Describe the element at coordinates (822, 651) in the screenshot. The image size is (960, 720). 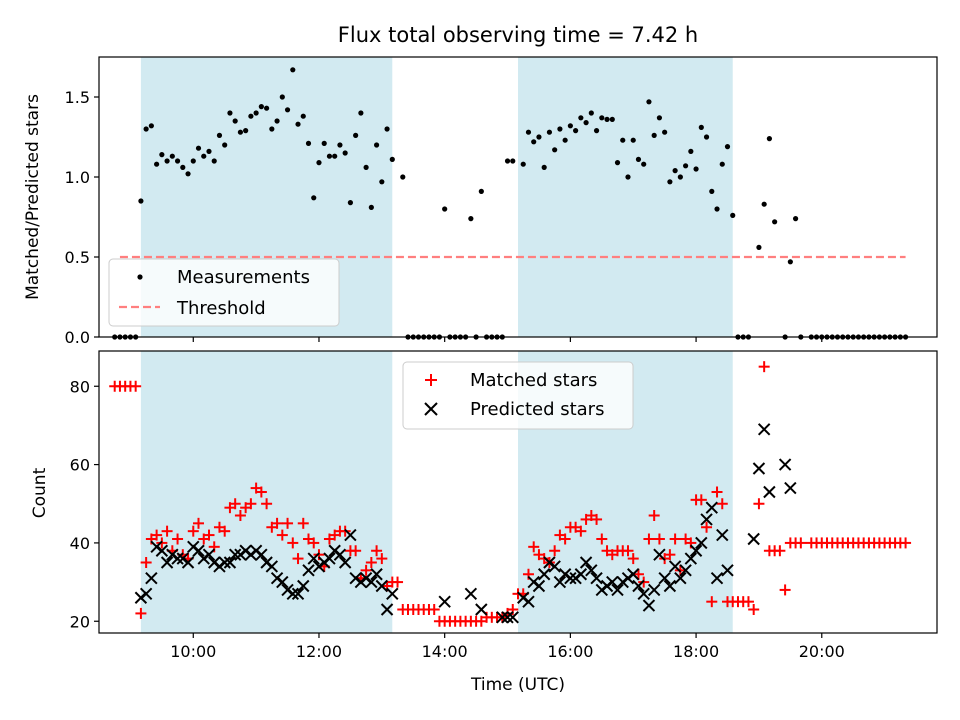
I see `bottom-xtick-label: 20:00` at that location.